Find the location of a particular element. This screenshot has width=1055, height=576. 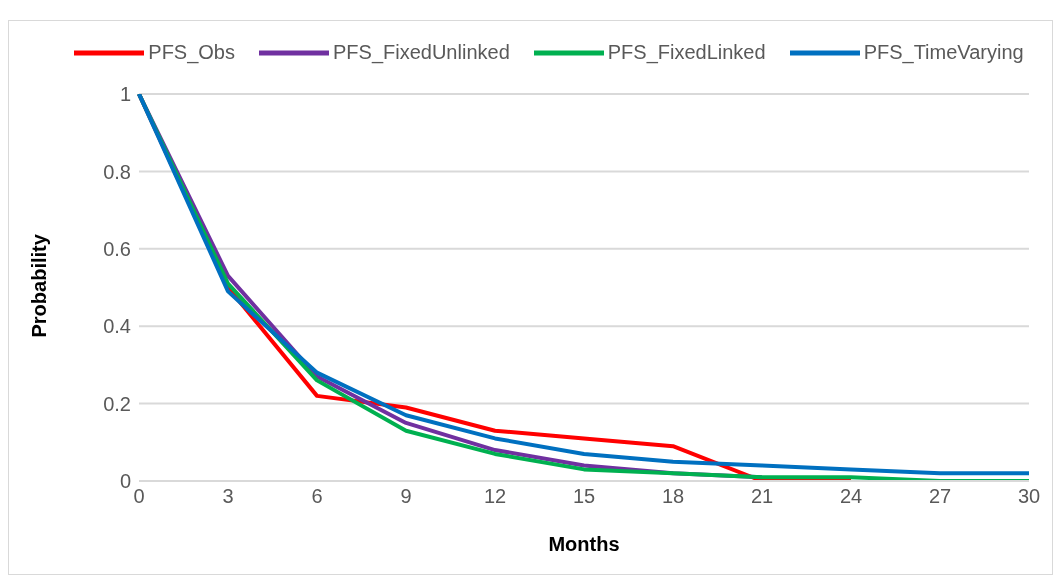

x-tick-label: 24 is located at coordinates (851, 496).